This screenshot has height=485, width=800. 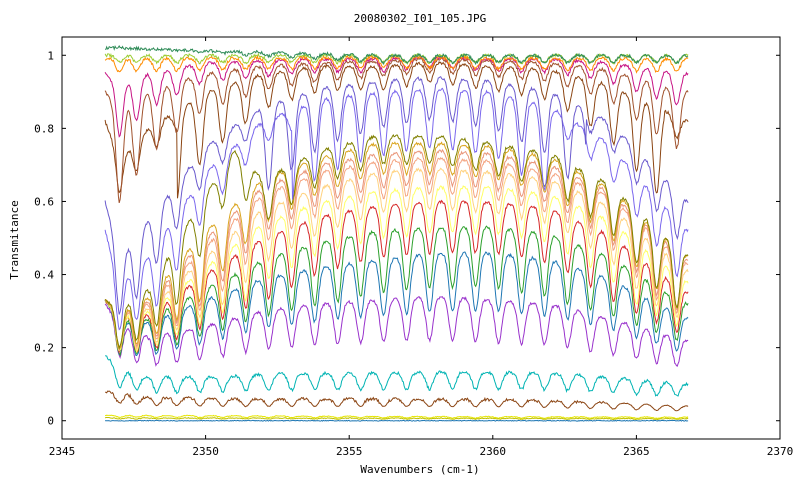 I want to click on y-tick-label: 0.2, so click(x=44, y=348).